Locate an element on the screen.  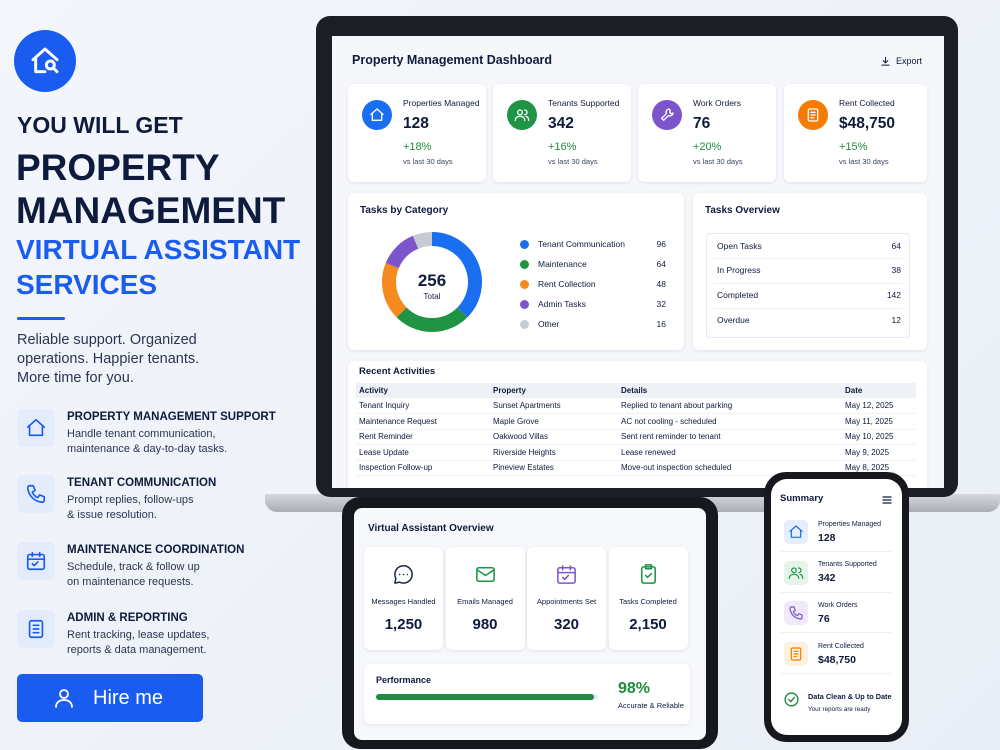
donut-total-label: Total is located at coordinates (432, 296).